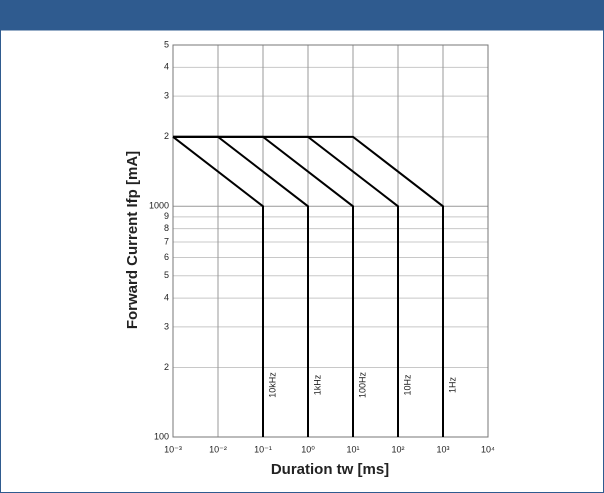 Image resolution: width=604 pixels, height=493 pixels. What do you see at coordinates (166, 228) in the screenshot?
I see `y-tick-label: 8` at bounding box center [166, 228].